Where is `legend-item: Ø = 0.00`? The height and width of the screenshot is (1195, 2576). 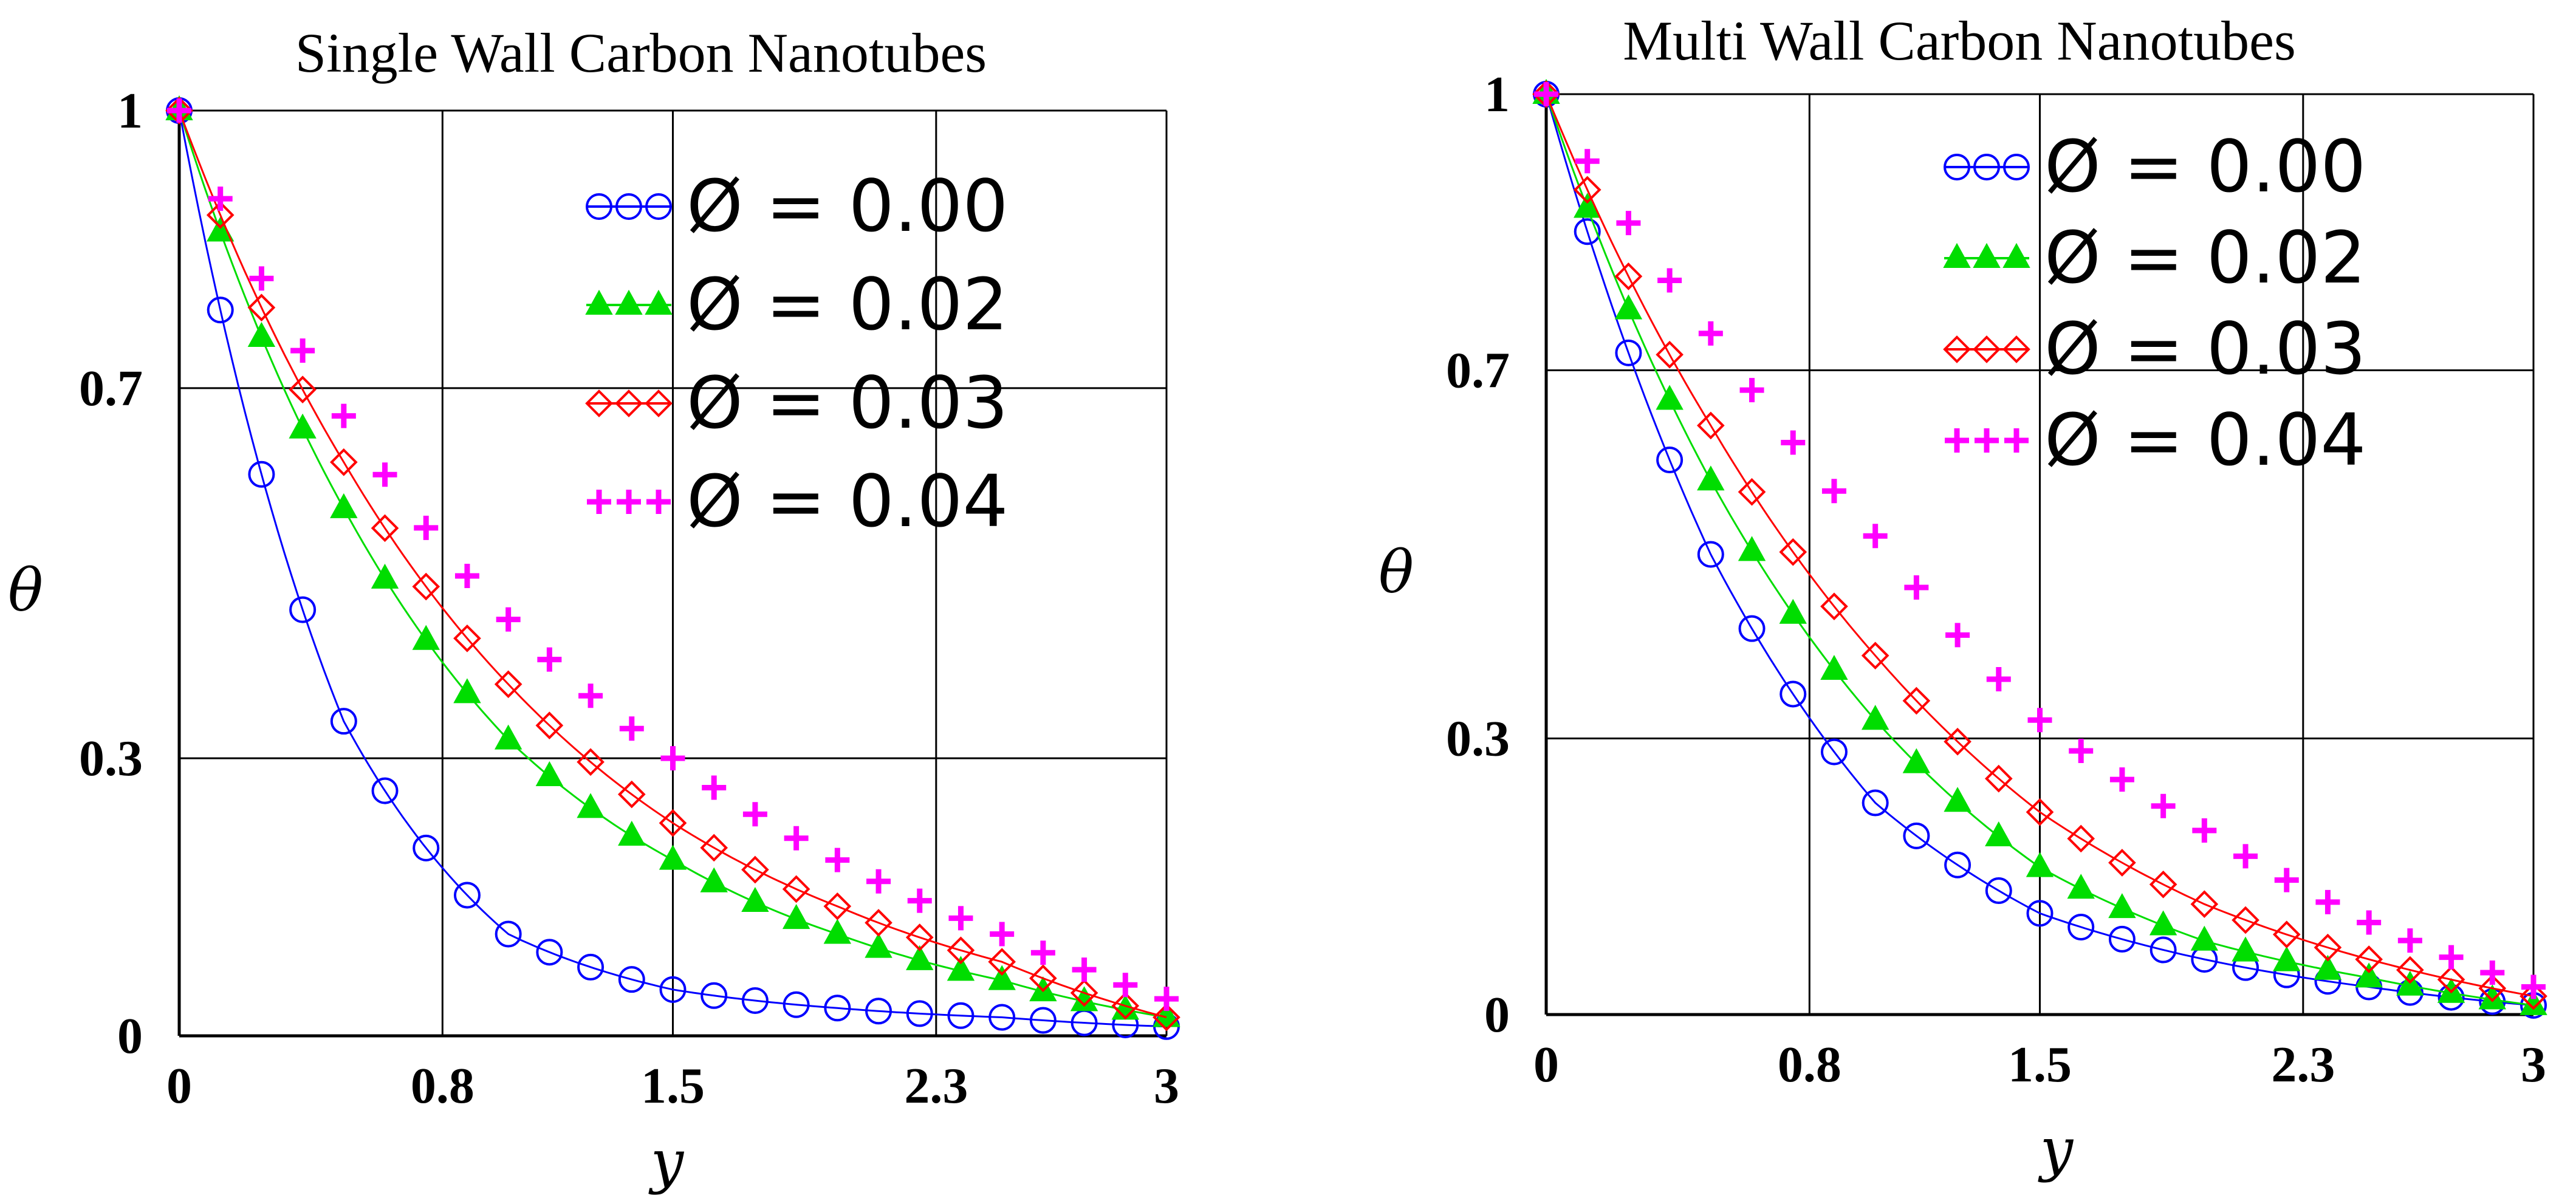
legend-item: Ø = 0.00 is located at coordinates (2155, 167).